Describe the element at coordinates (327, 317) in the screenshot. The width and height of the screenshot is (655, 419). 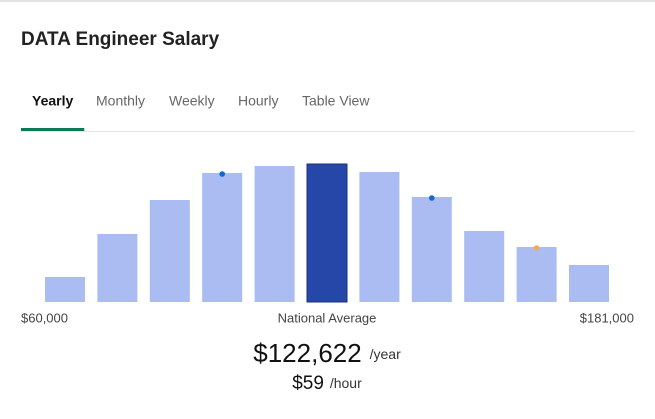
I see `range-label: National Average` at that location.